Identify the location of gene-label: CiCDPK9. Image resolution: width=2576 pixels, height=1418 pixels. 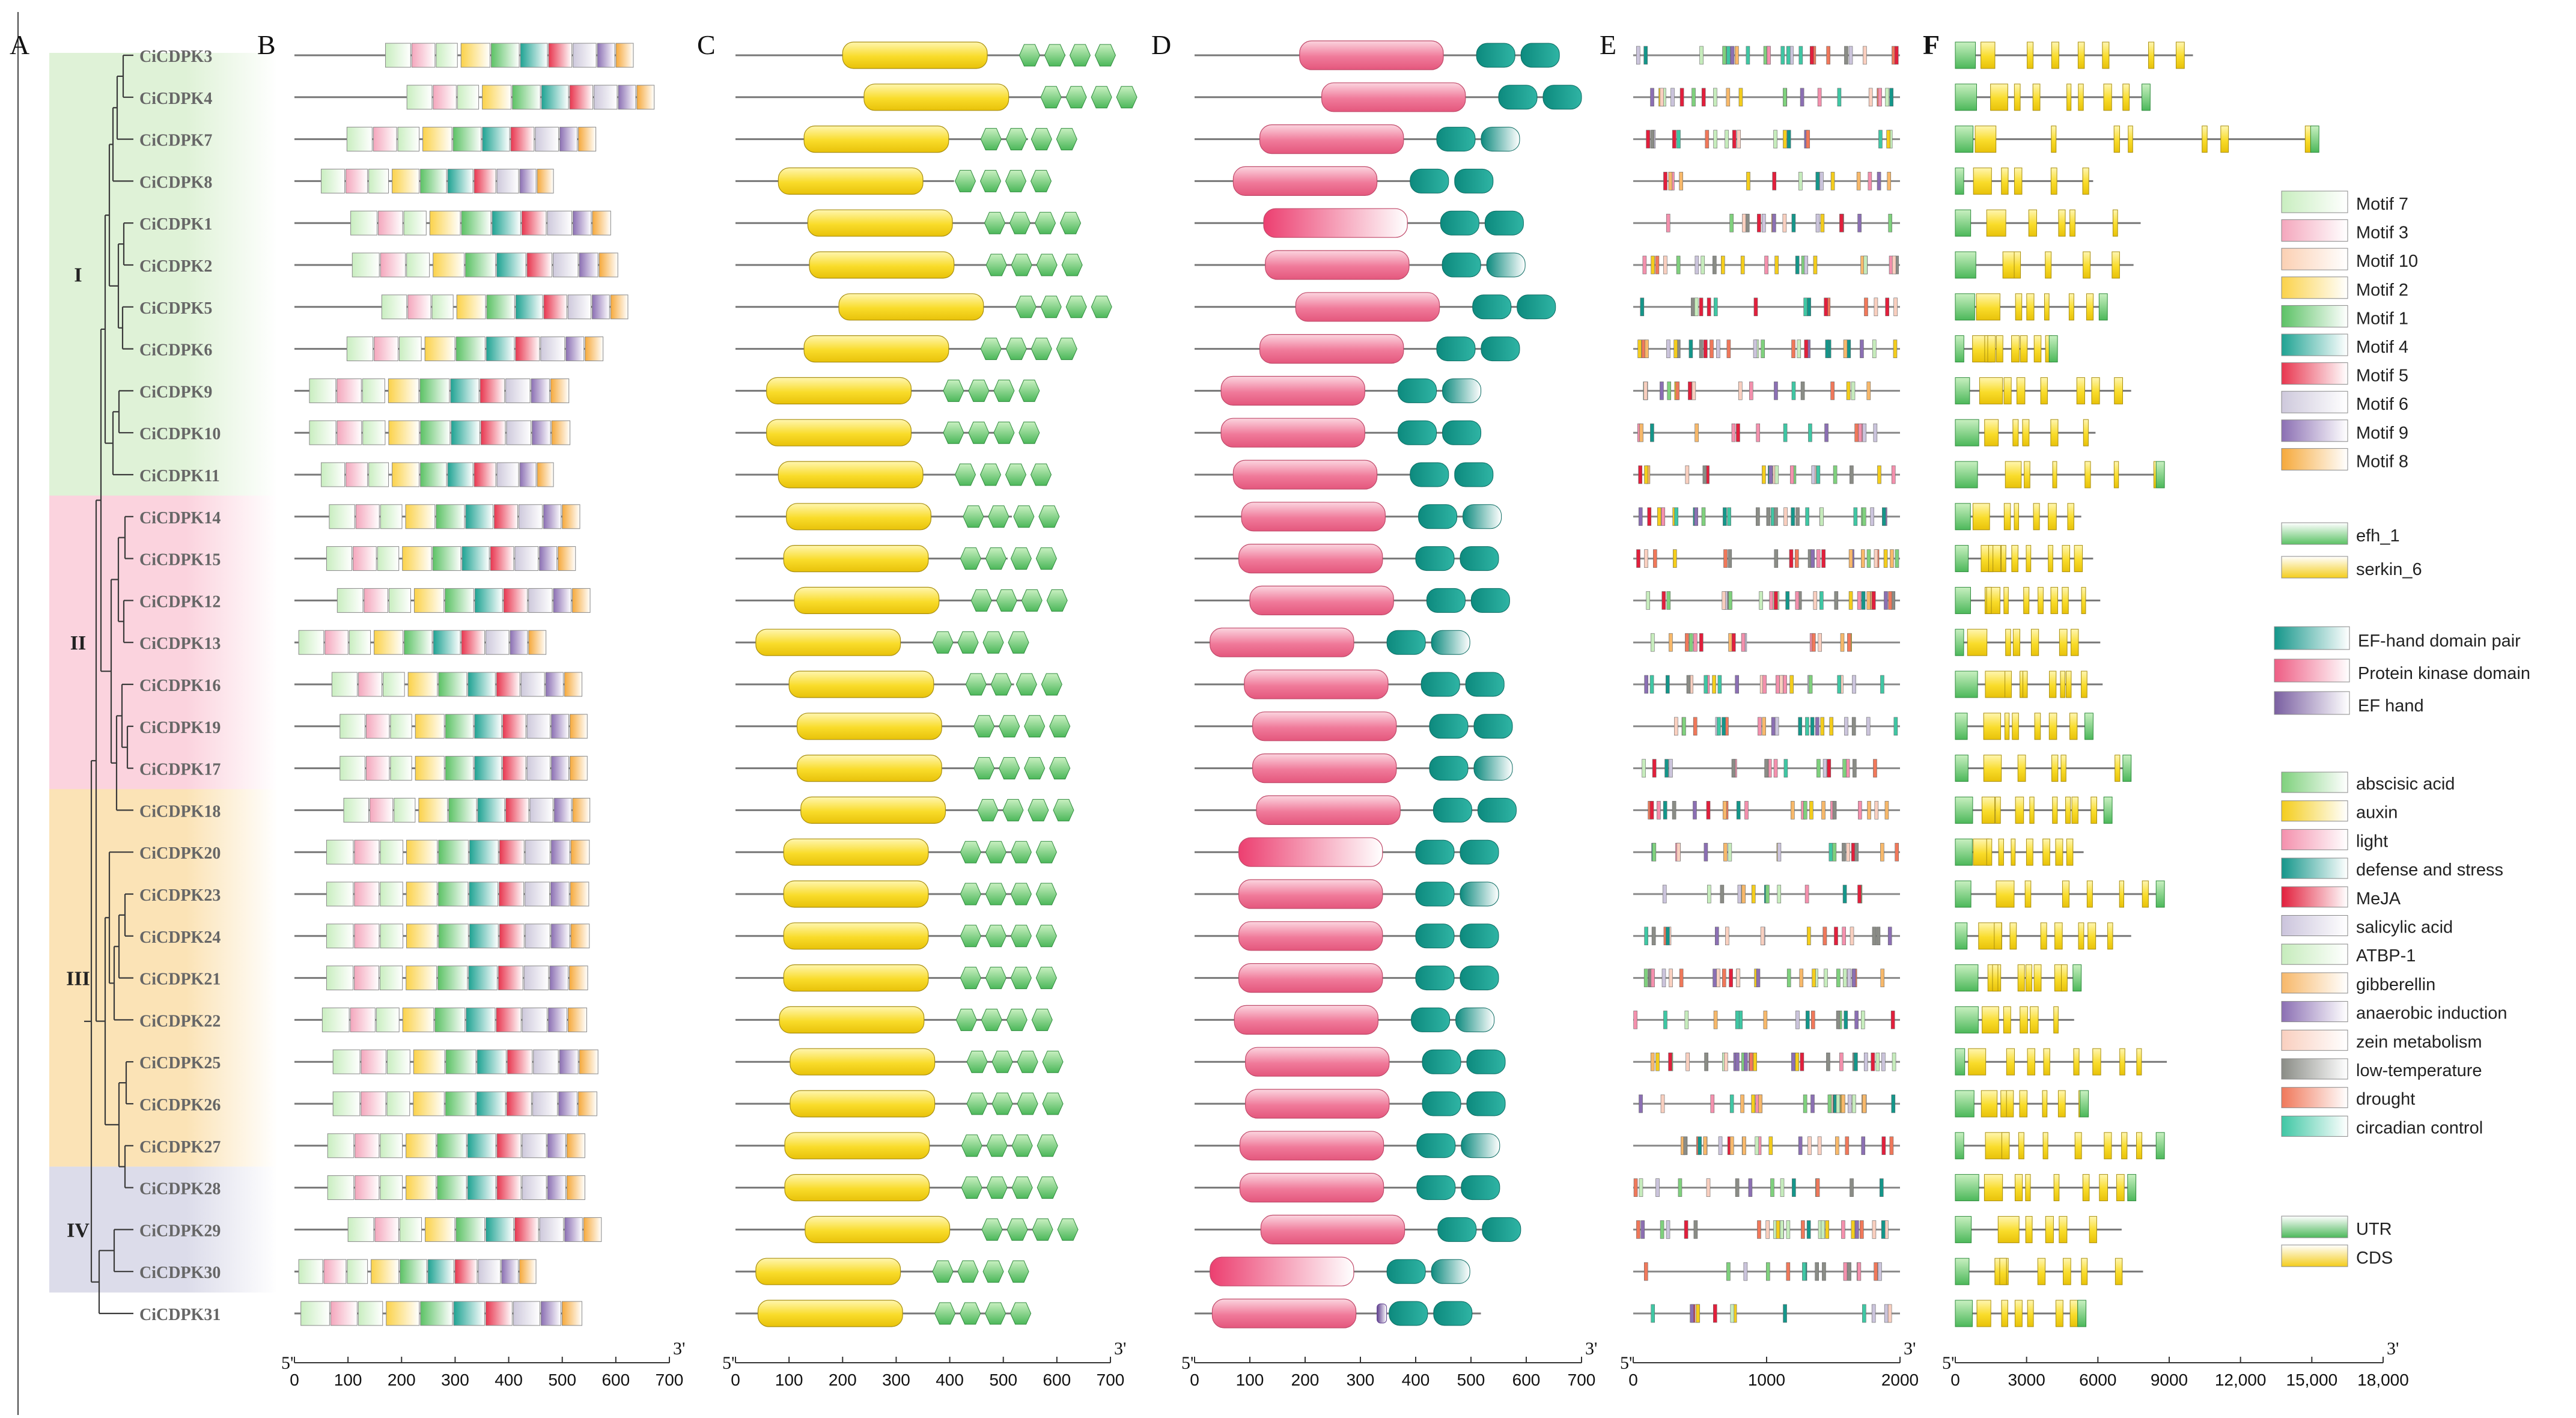
(175, 392).